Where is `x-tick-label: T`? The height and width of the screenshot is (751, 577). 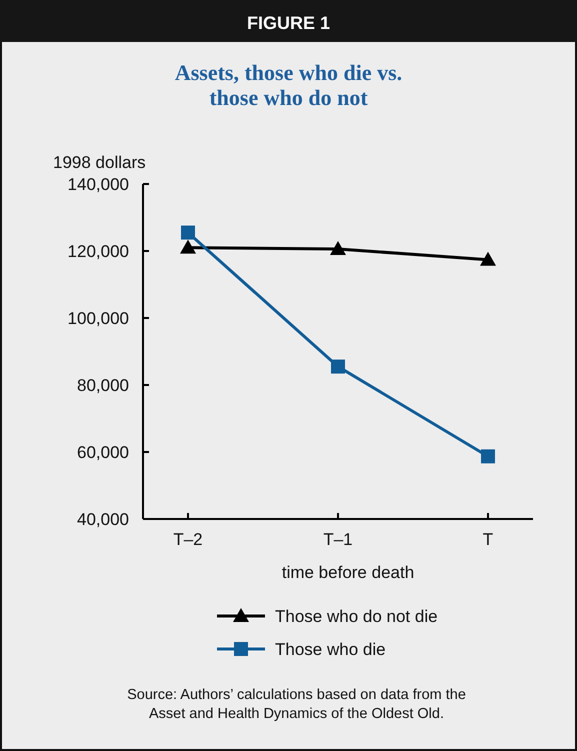
x-tick-label: T is located at coordinates (488, 539).